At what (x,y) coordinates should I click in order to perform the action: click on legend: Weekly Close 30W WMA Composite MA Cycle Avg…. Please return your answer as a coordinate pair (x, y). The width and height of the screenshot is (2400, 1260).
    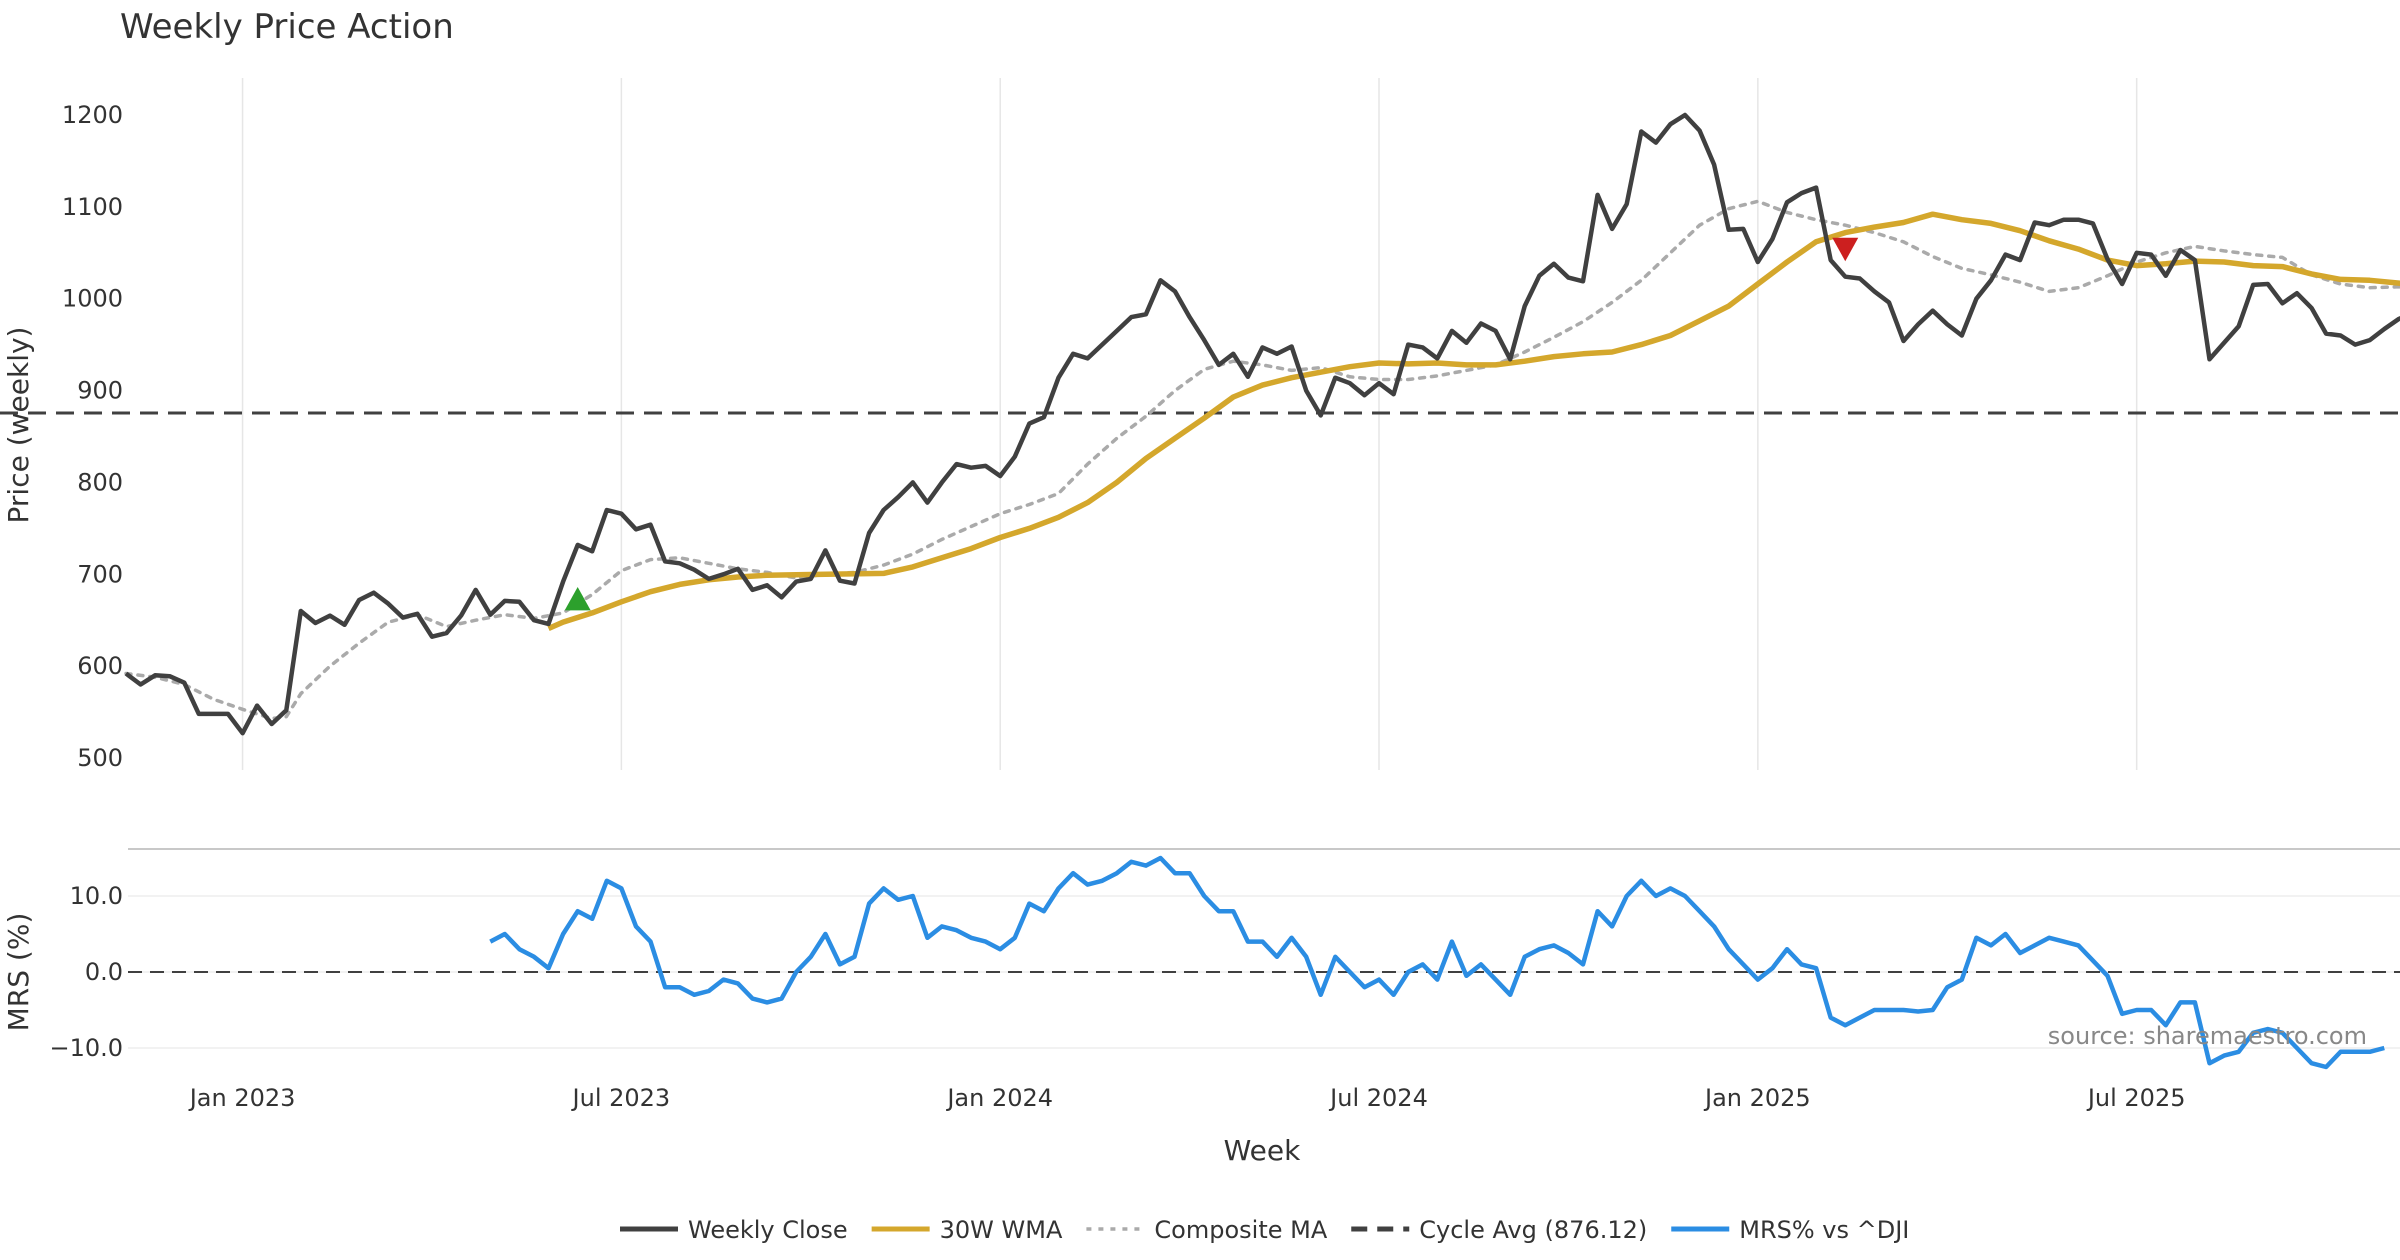
    Looking at the image, I should click on (1264, 1230).